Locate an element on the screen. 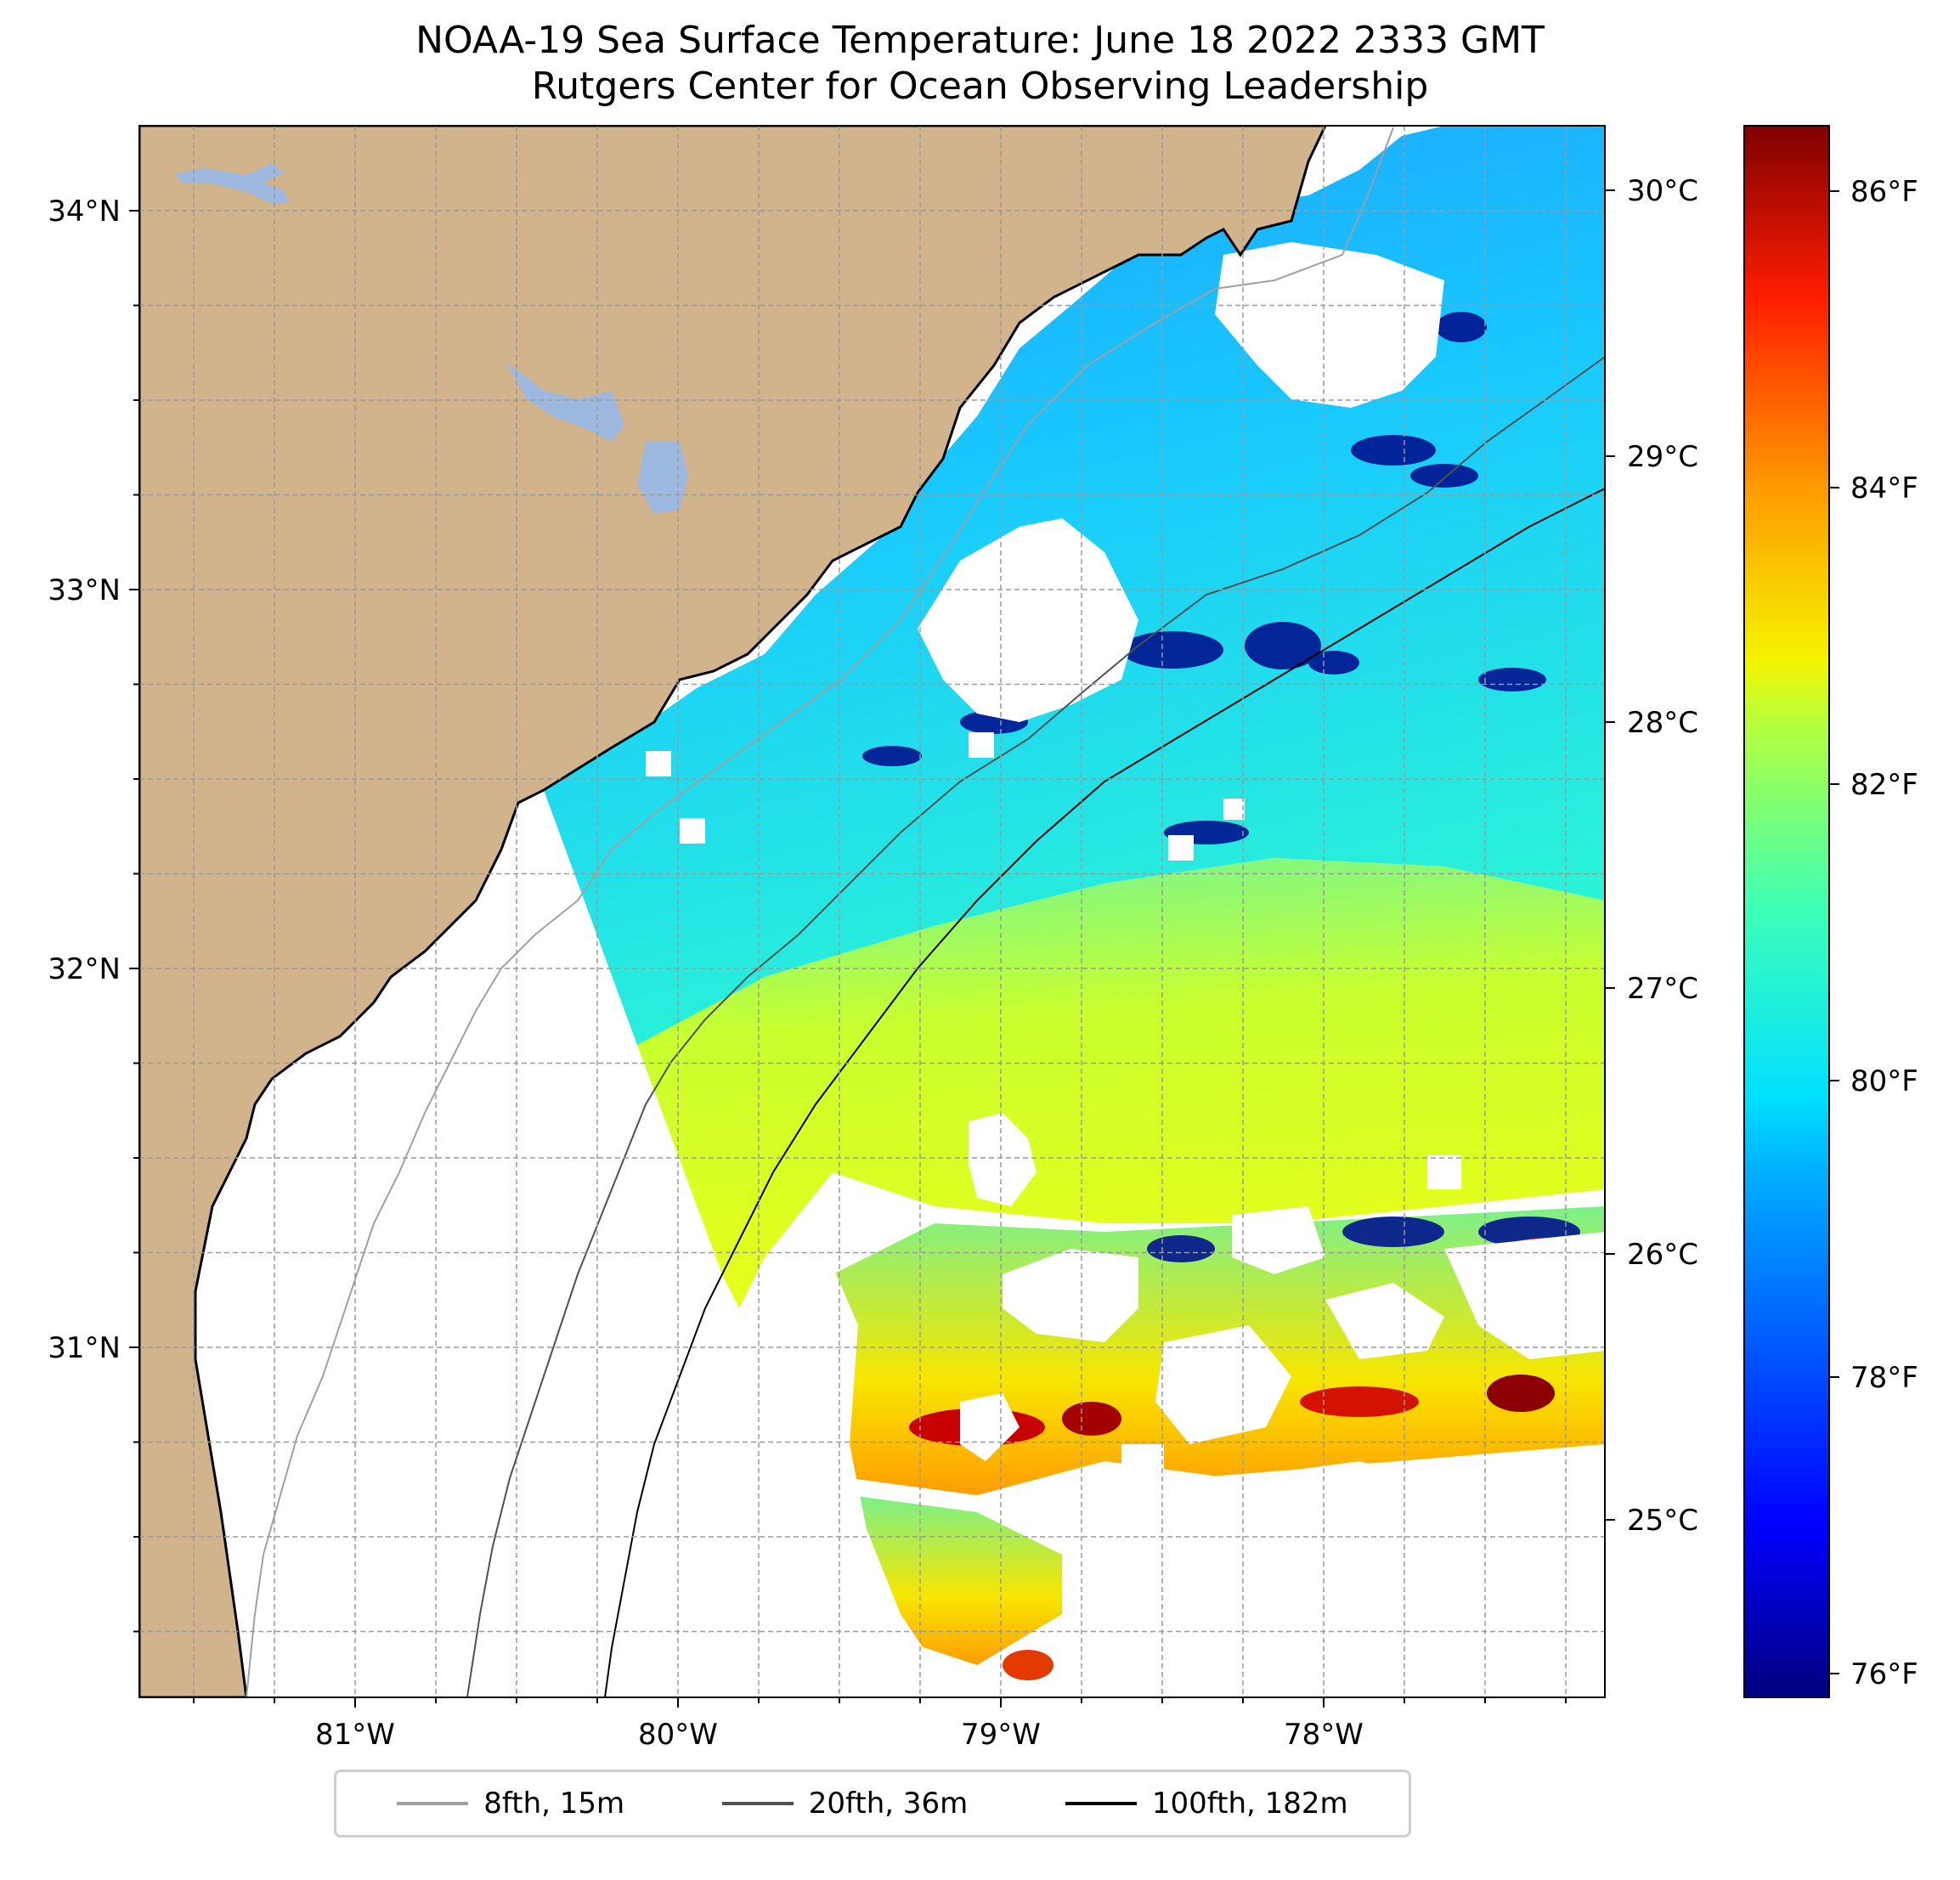 The image size is (1960, 1880). contour-legend: 8fth, 15m 20fth, 36m 100fth, 182m is located at coordinates (873, 1804).